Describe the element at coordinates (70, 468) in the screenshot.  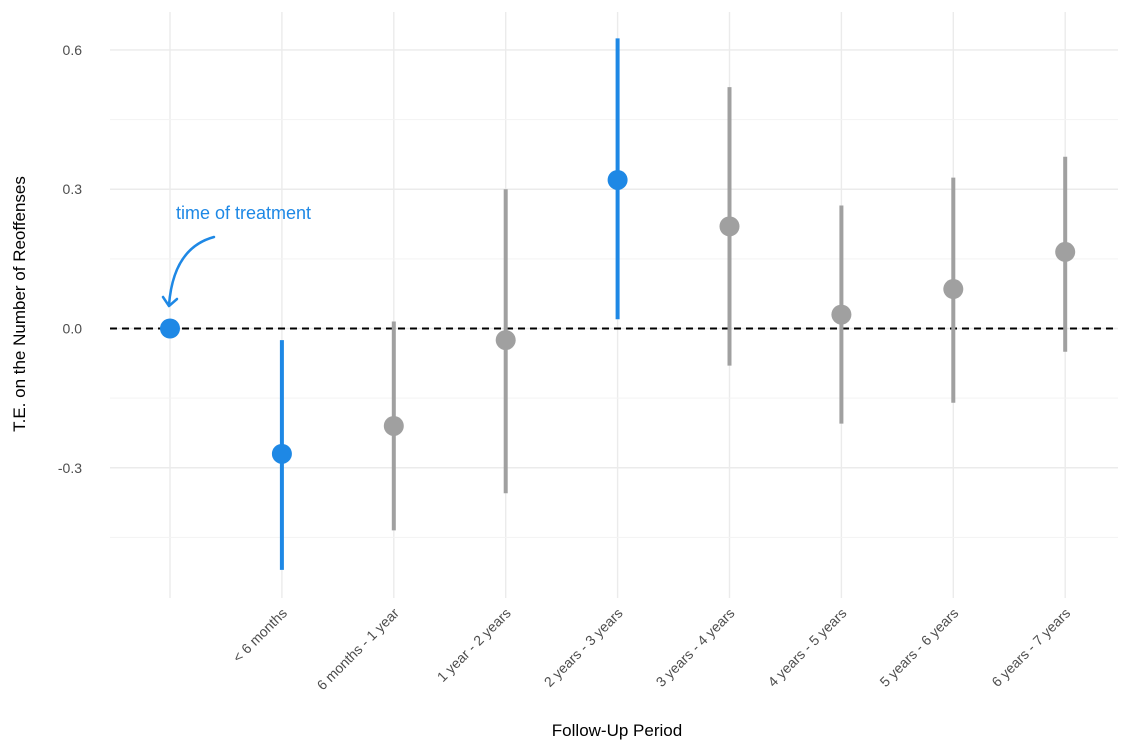
I see `y-tick-label: -0.3` at that location.